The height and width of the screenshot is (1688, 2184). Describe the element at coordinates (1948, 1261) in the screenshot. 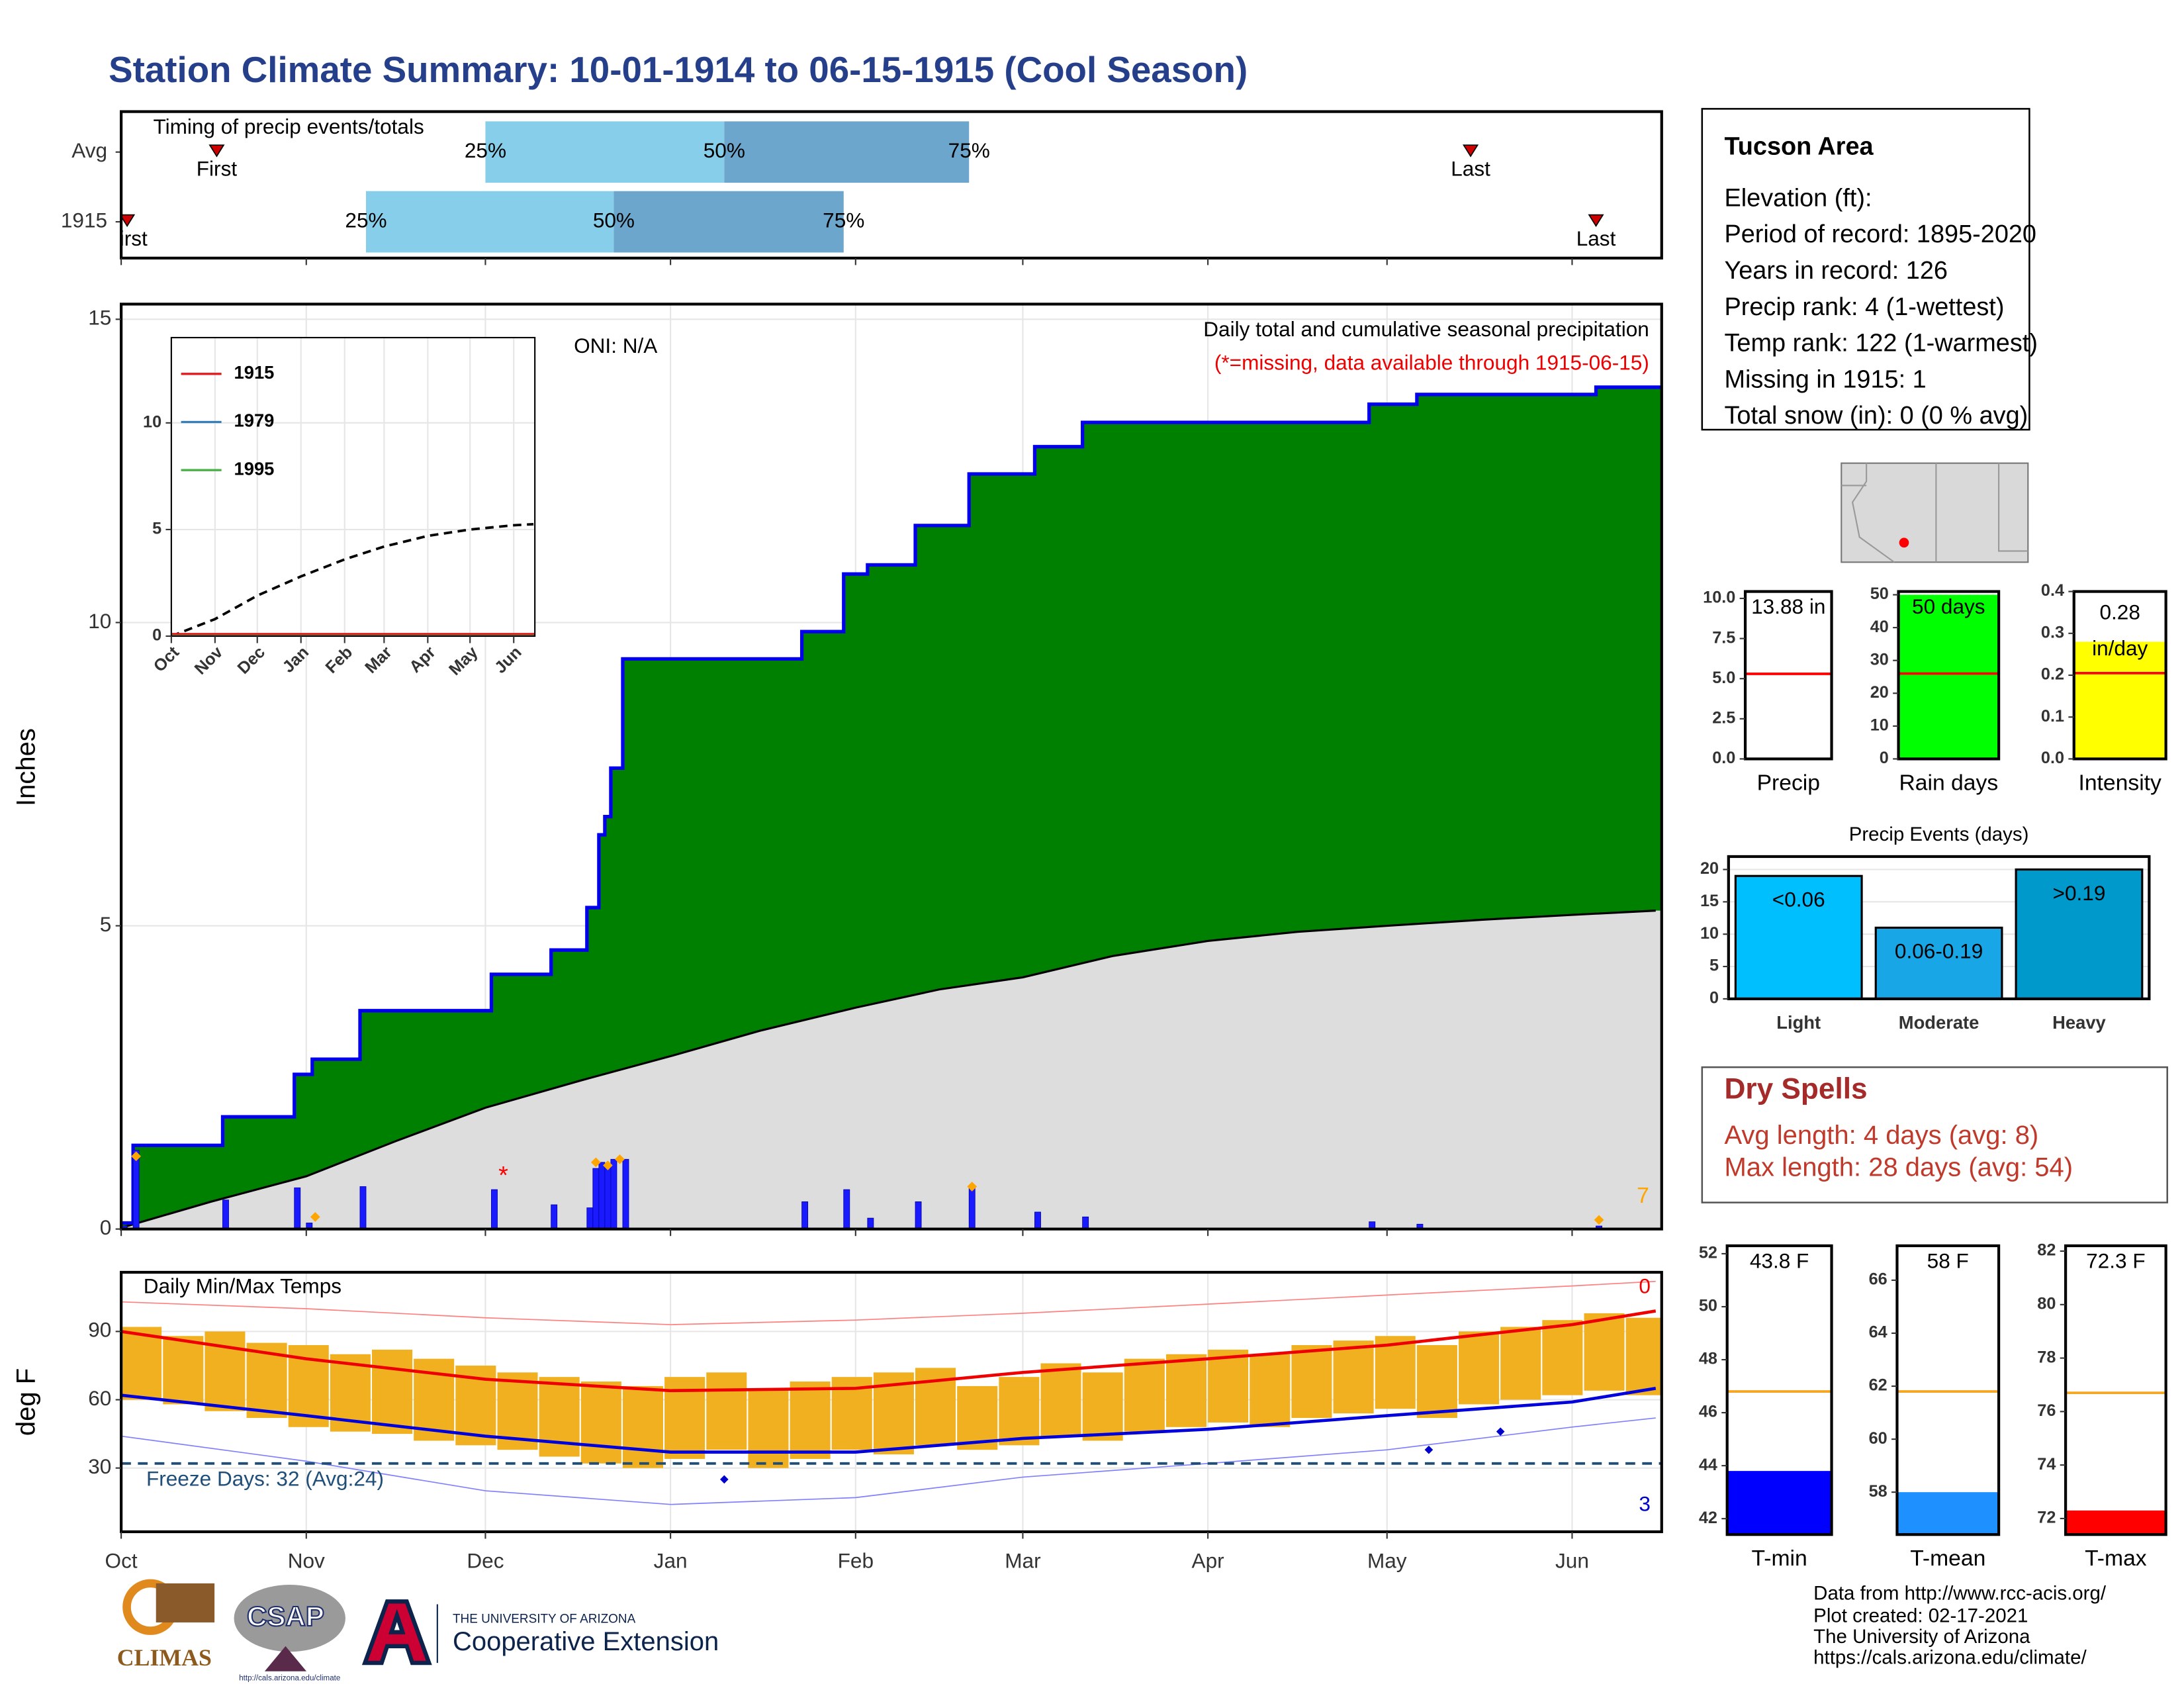

I see `value-label: 58 F` at that location.